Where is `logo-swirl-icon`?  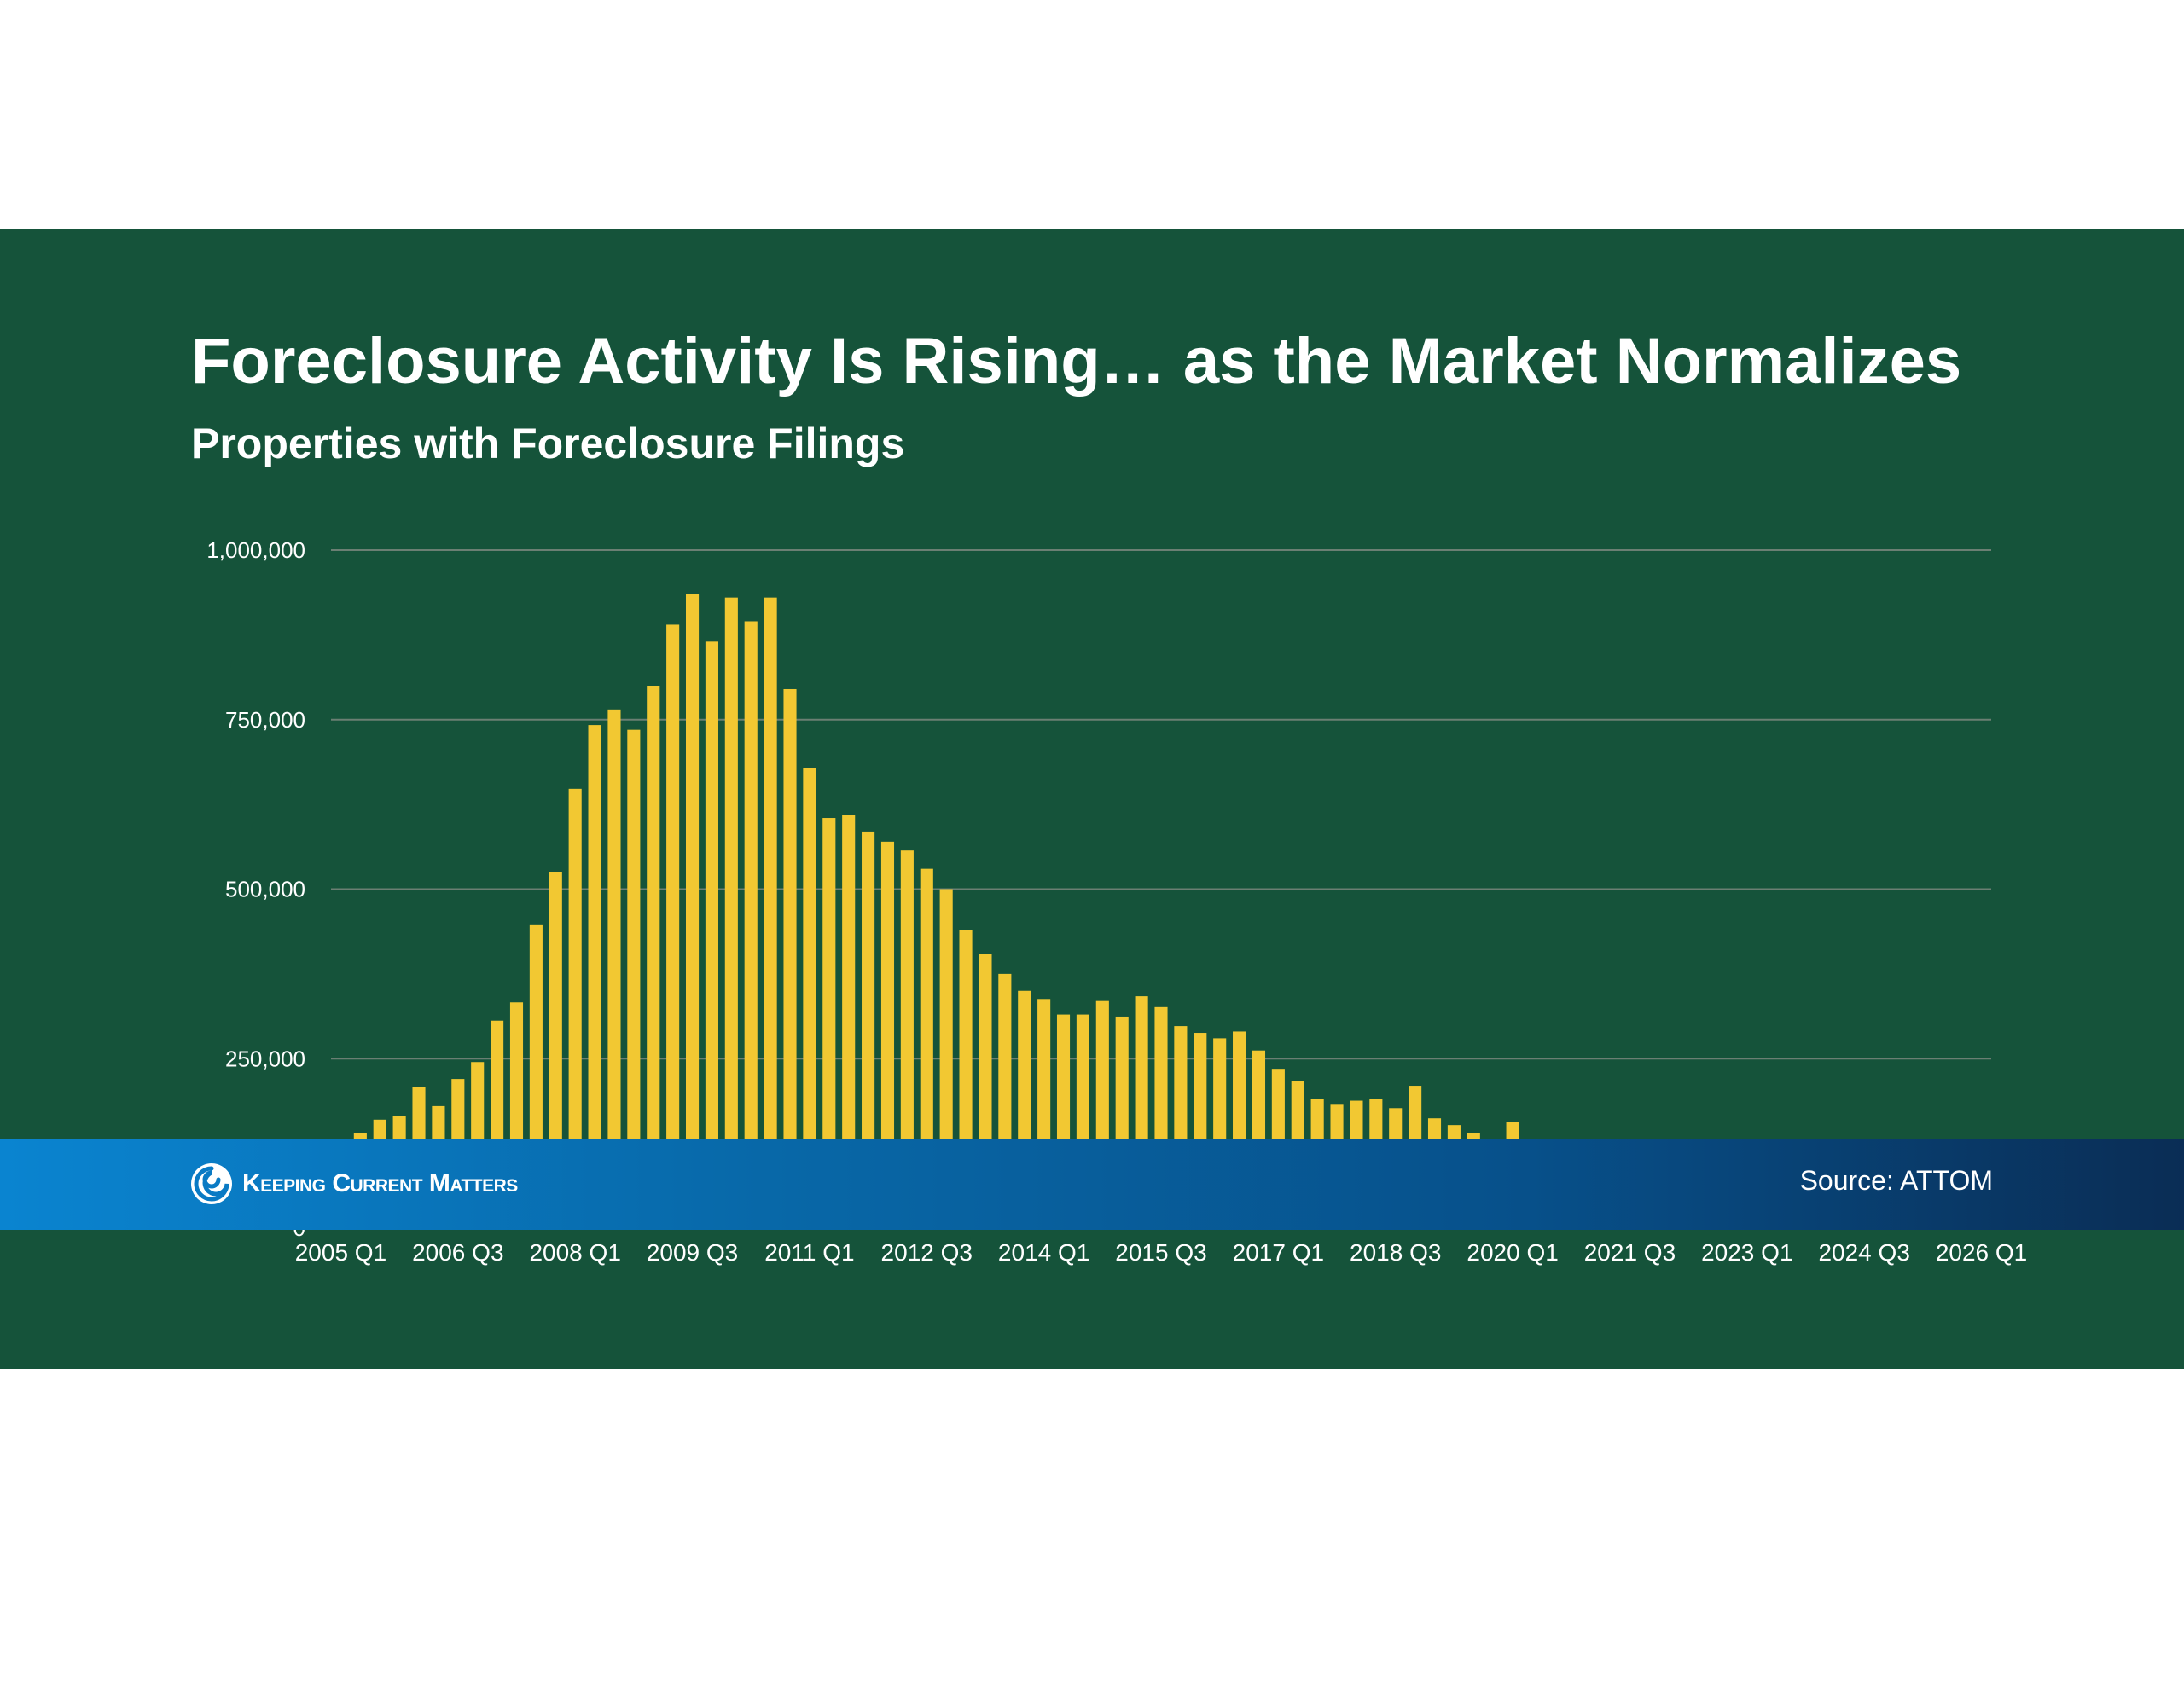
logo-swirl-icon is located at coordinates (211, 1184).